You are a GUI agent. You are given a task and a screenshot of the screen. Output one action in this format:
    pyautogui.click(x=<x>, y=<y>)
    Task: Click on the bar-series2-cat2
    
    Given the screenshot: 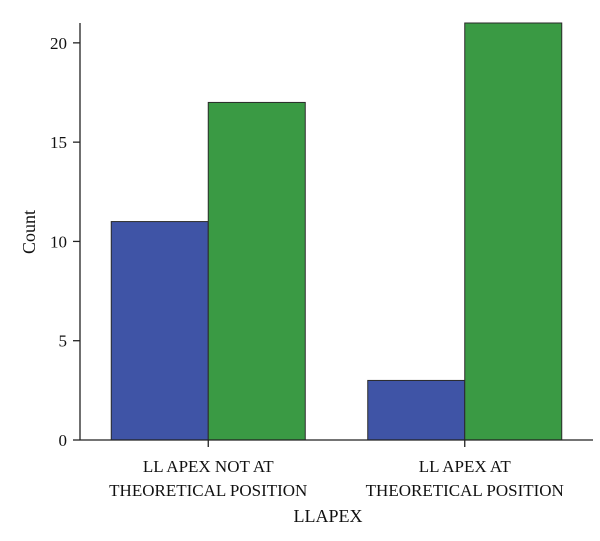 What is the action you would take?
    pyautogui.click(x=513, y=231)
    